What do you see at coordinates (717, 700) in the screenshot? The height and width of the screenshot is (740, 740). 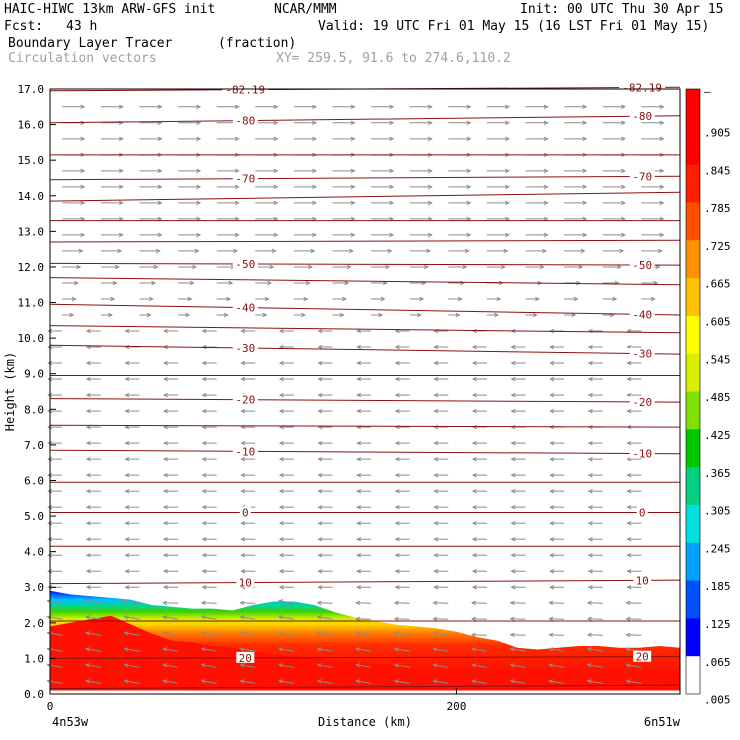 I see `colorbar-label: .005` at bounding box center [717, 700].